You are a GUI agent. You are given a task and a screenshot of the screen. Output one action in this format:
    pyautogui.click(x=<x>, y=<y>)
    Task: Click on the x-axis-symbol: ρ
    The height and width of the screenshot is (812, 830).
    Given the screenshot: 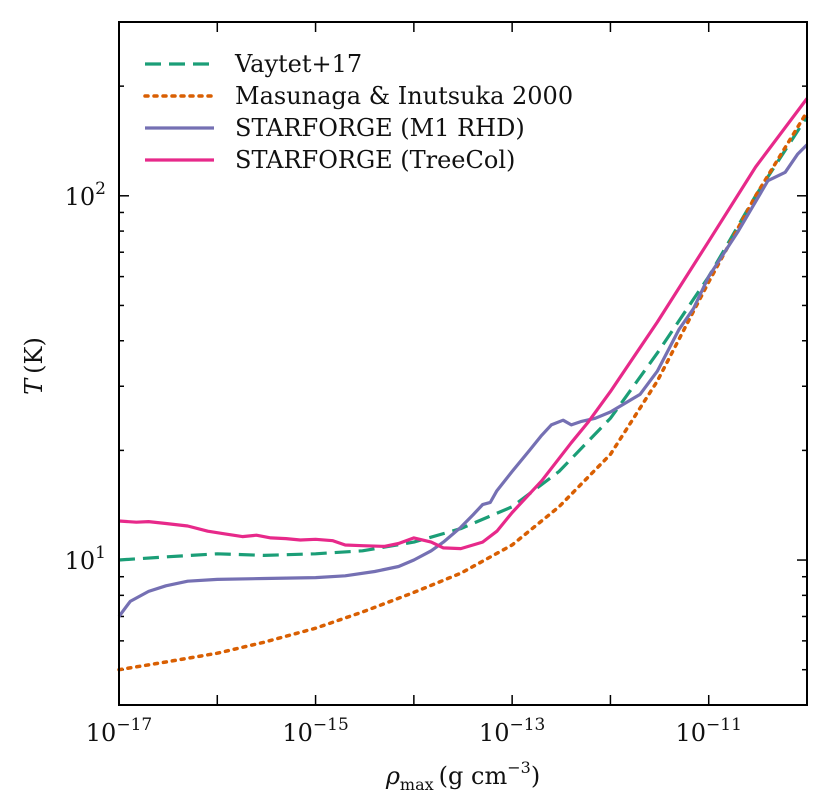 What is the action you would take?
    pyautogui.click(x=392, y=776)
    